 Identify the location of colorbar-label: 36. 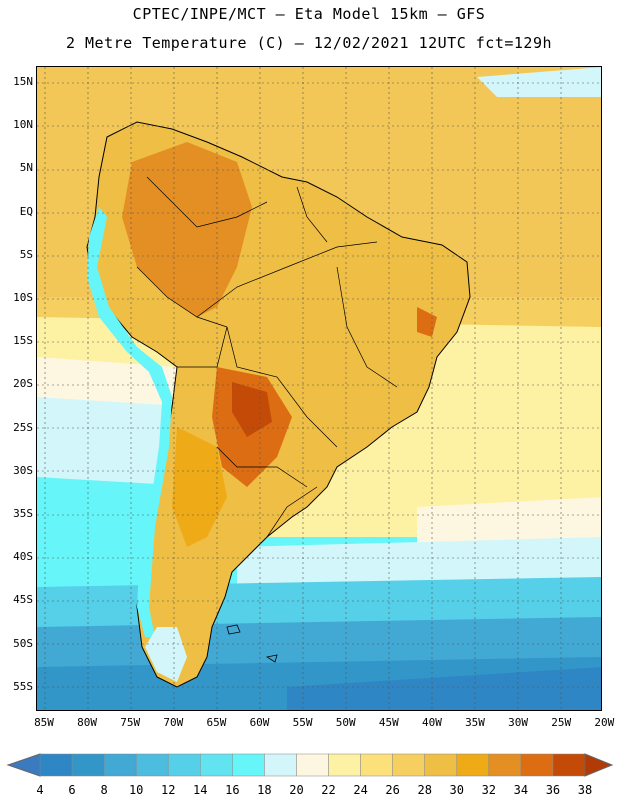
(553, 790).